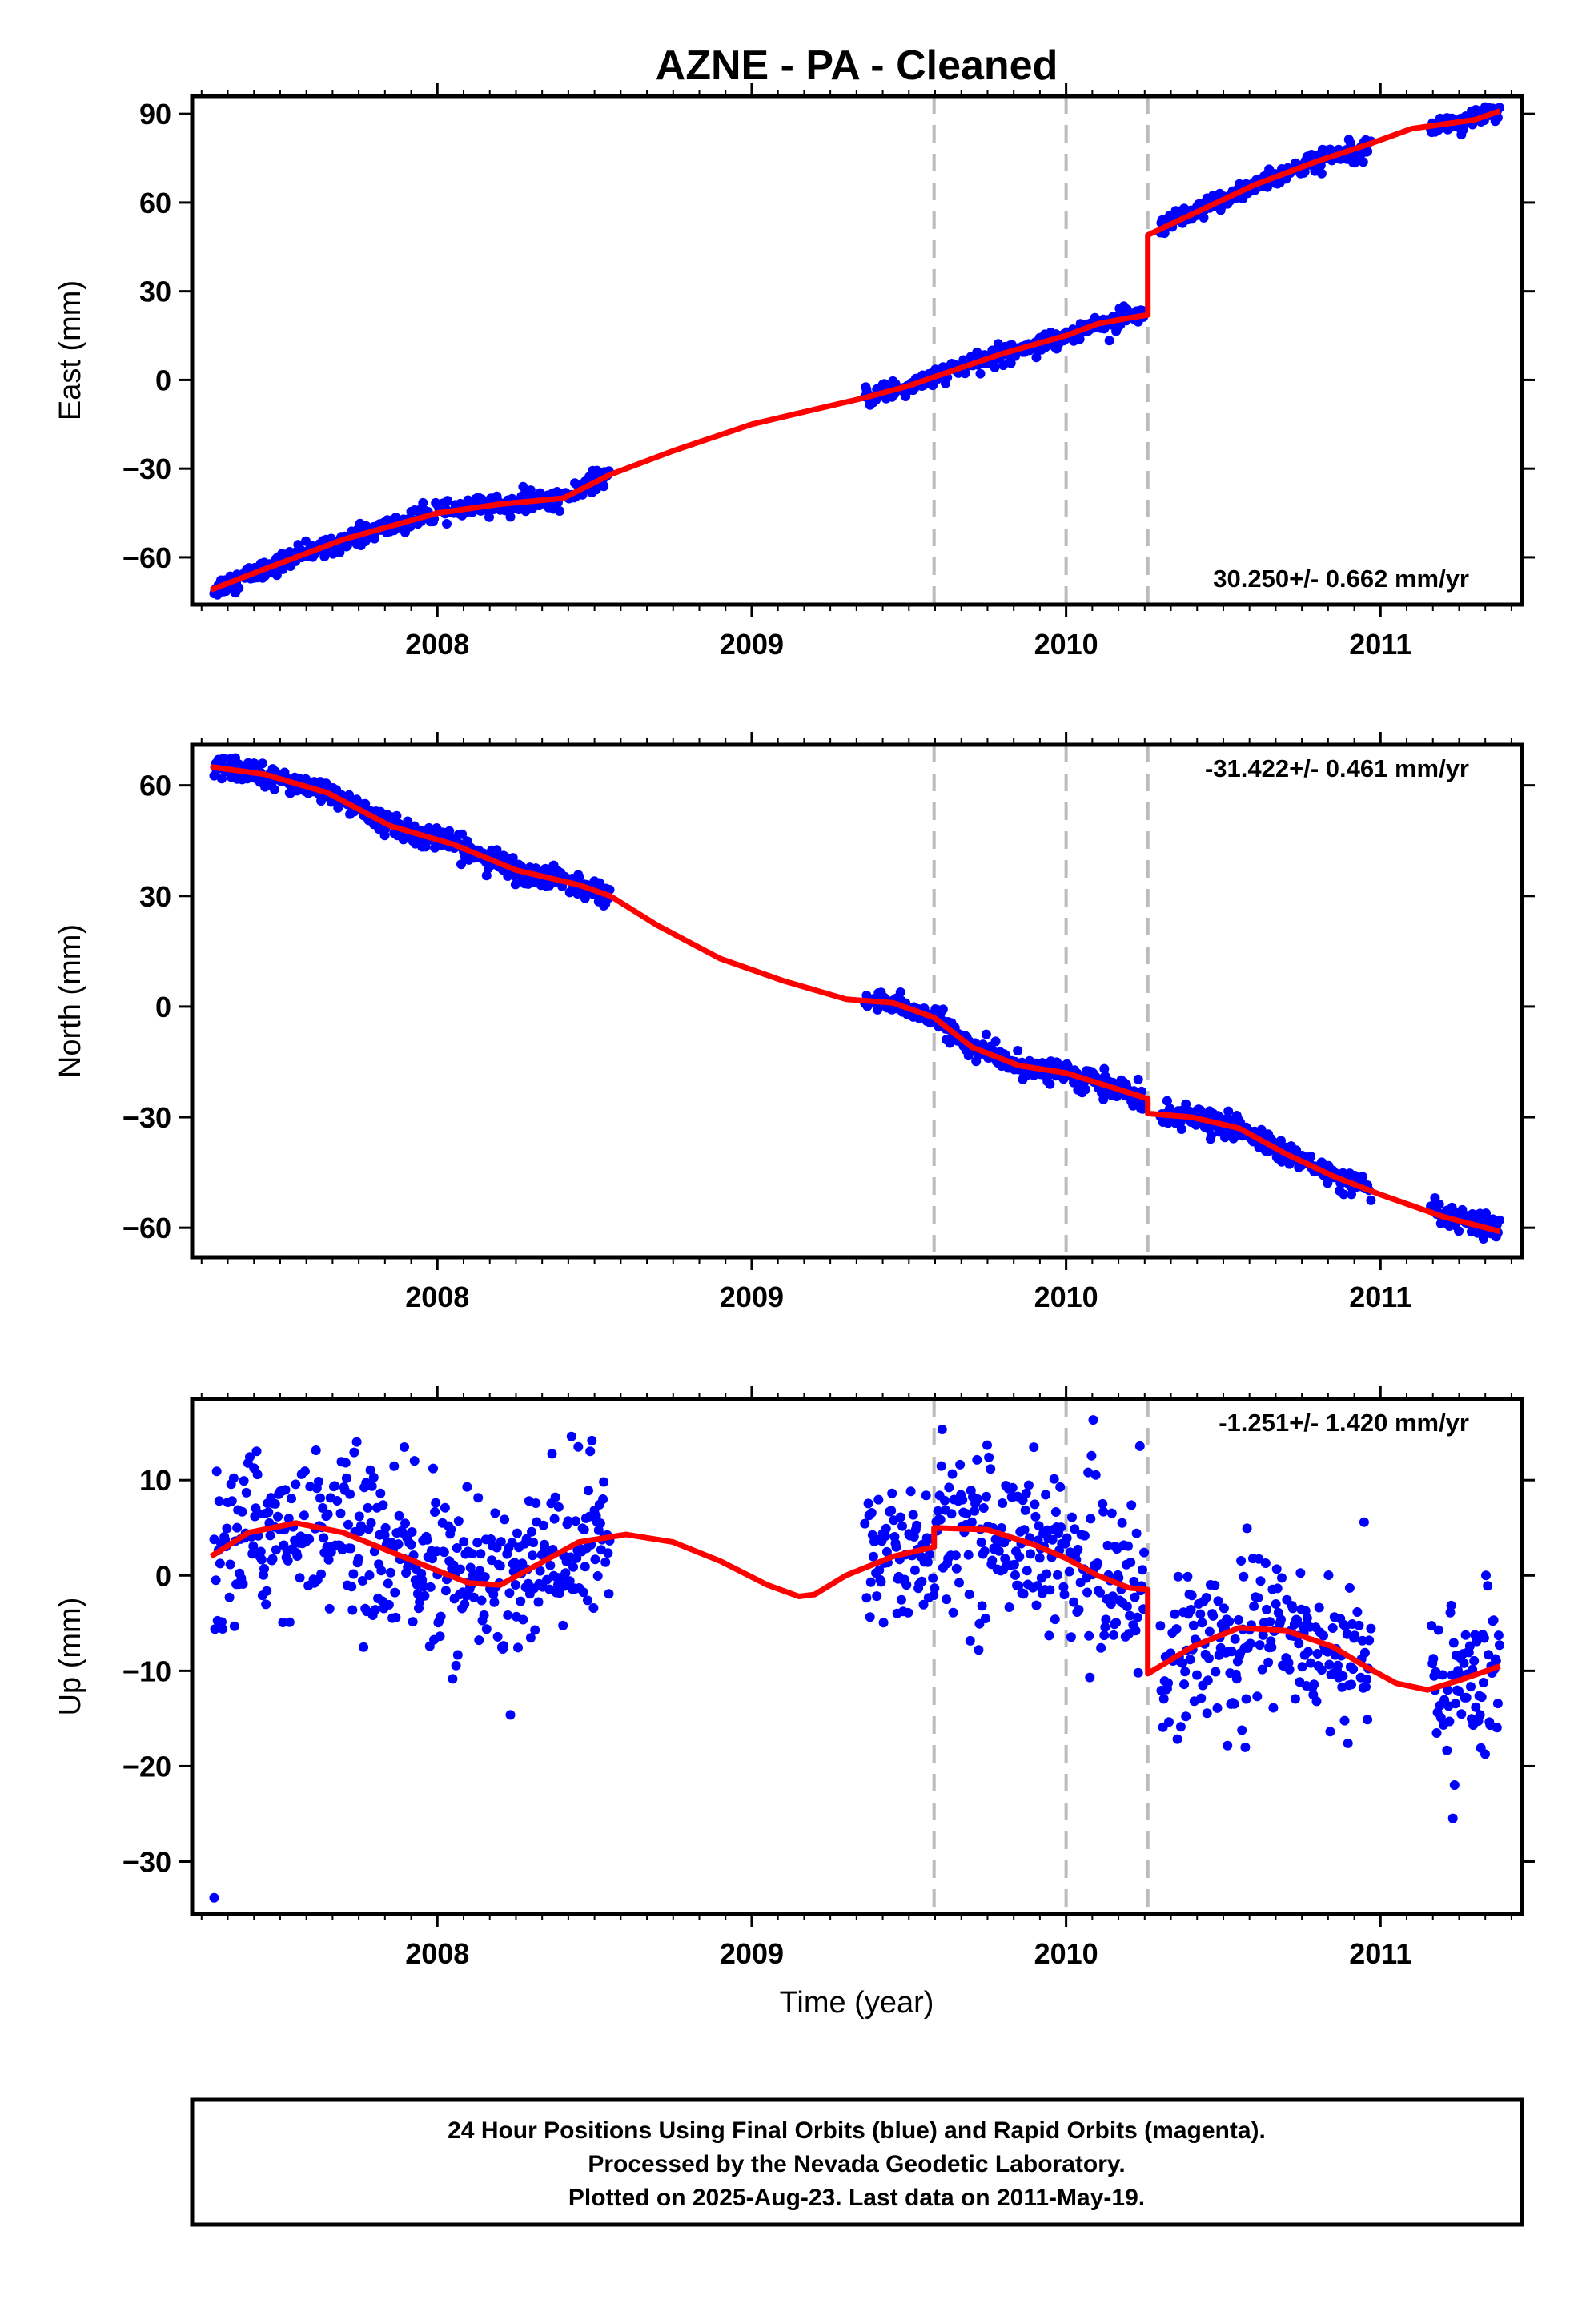 This screenshot has width=1582, height=2324. Describe the element at coordinates (163, 1007) in the screenshot. I see `north-y-tick-label: 0` at that location.